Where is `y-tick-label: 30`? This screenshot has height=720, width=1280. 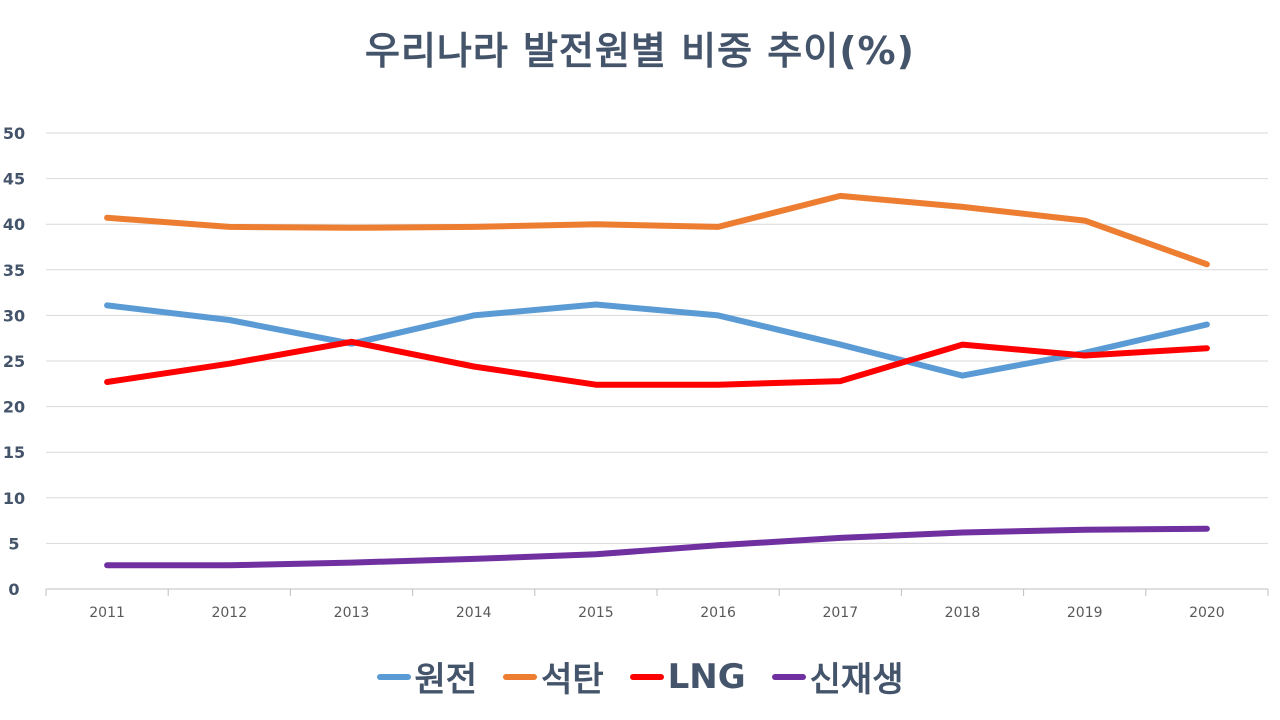
y-tick-label: 30 is located at coordinates (14, 315).